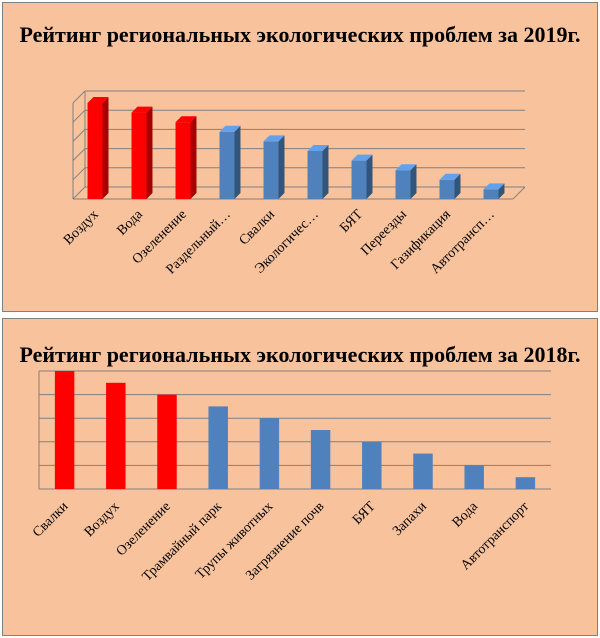 This screenshot has width=600, height=638. I want to click on x-tick-label-5: Свалки, so click(258, 228).